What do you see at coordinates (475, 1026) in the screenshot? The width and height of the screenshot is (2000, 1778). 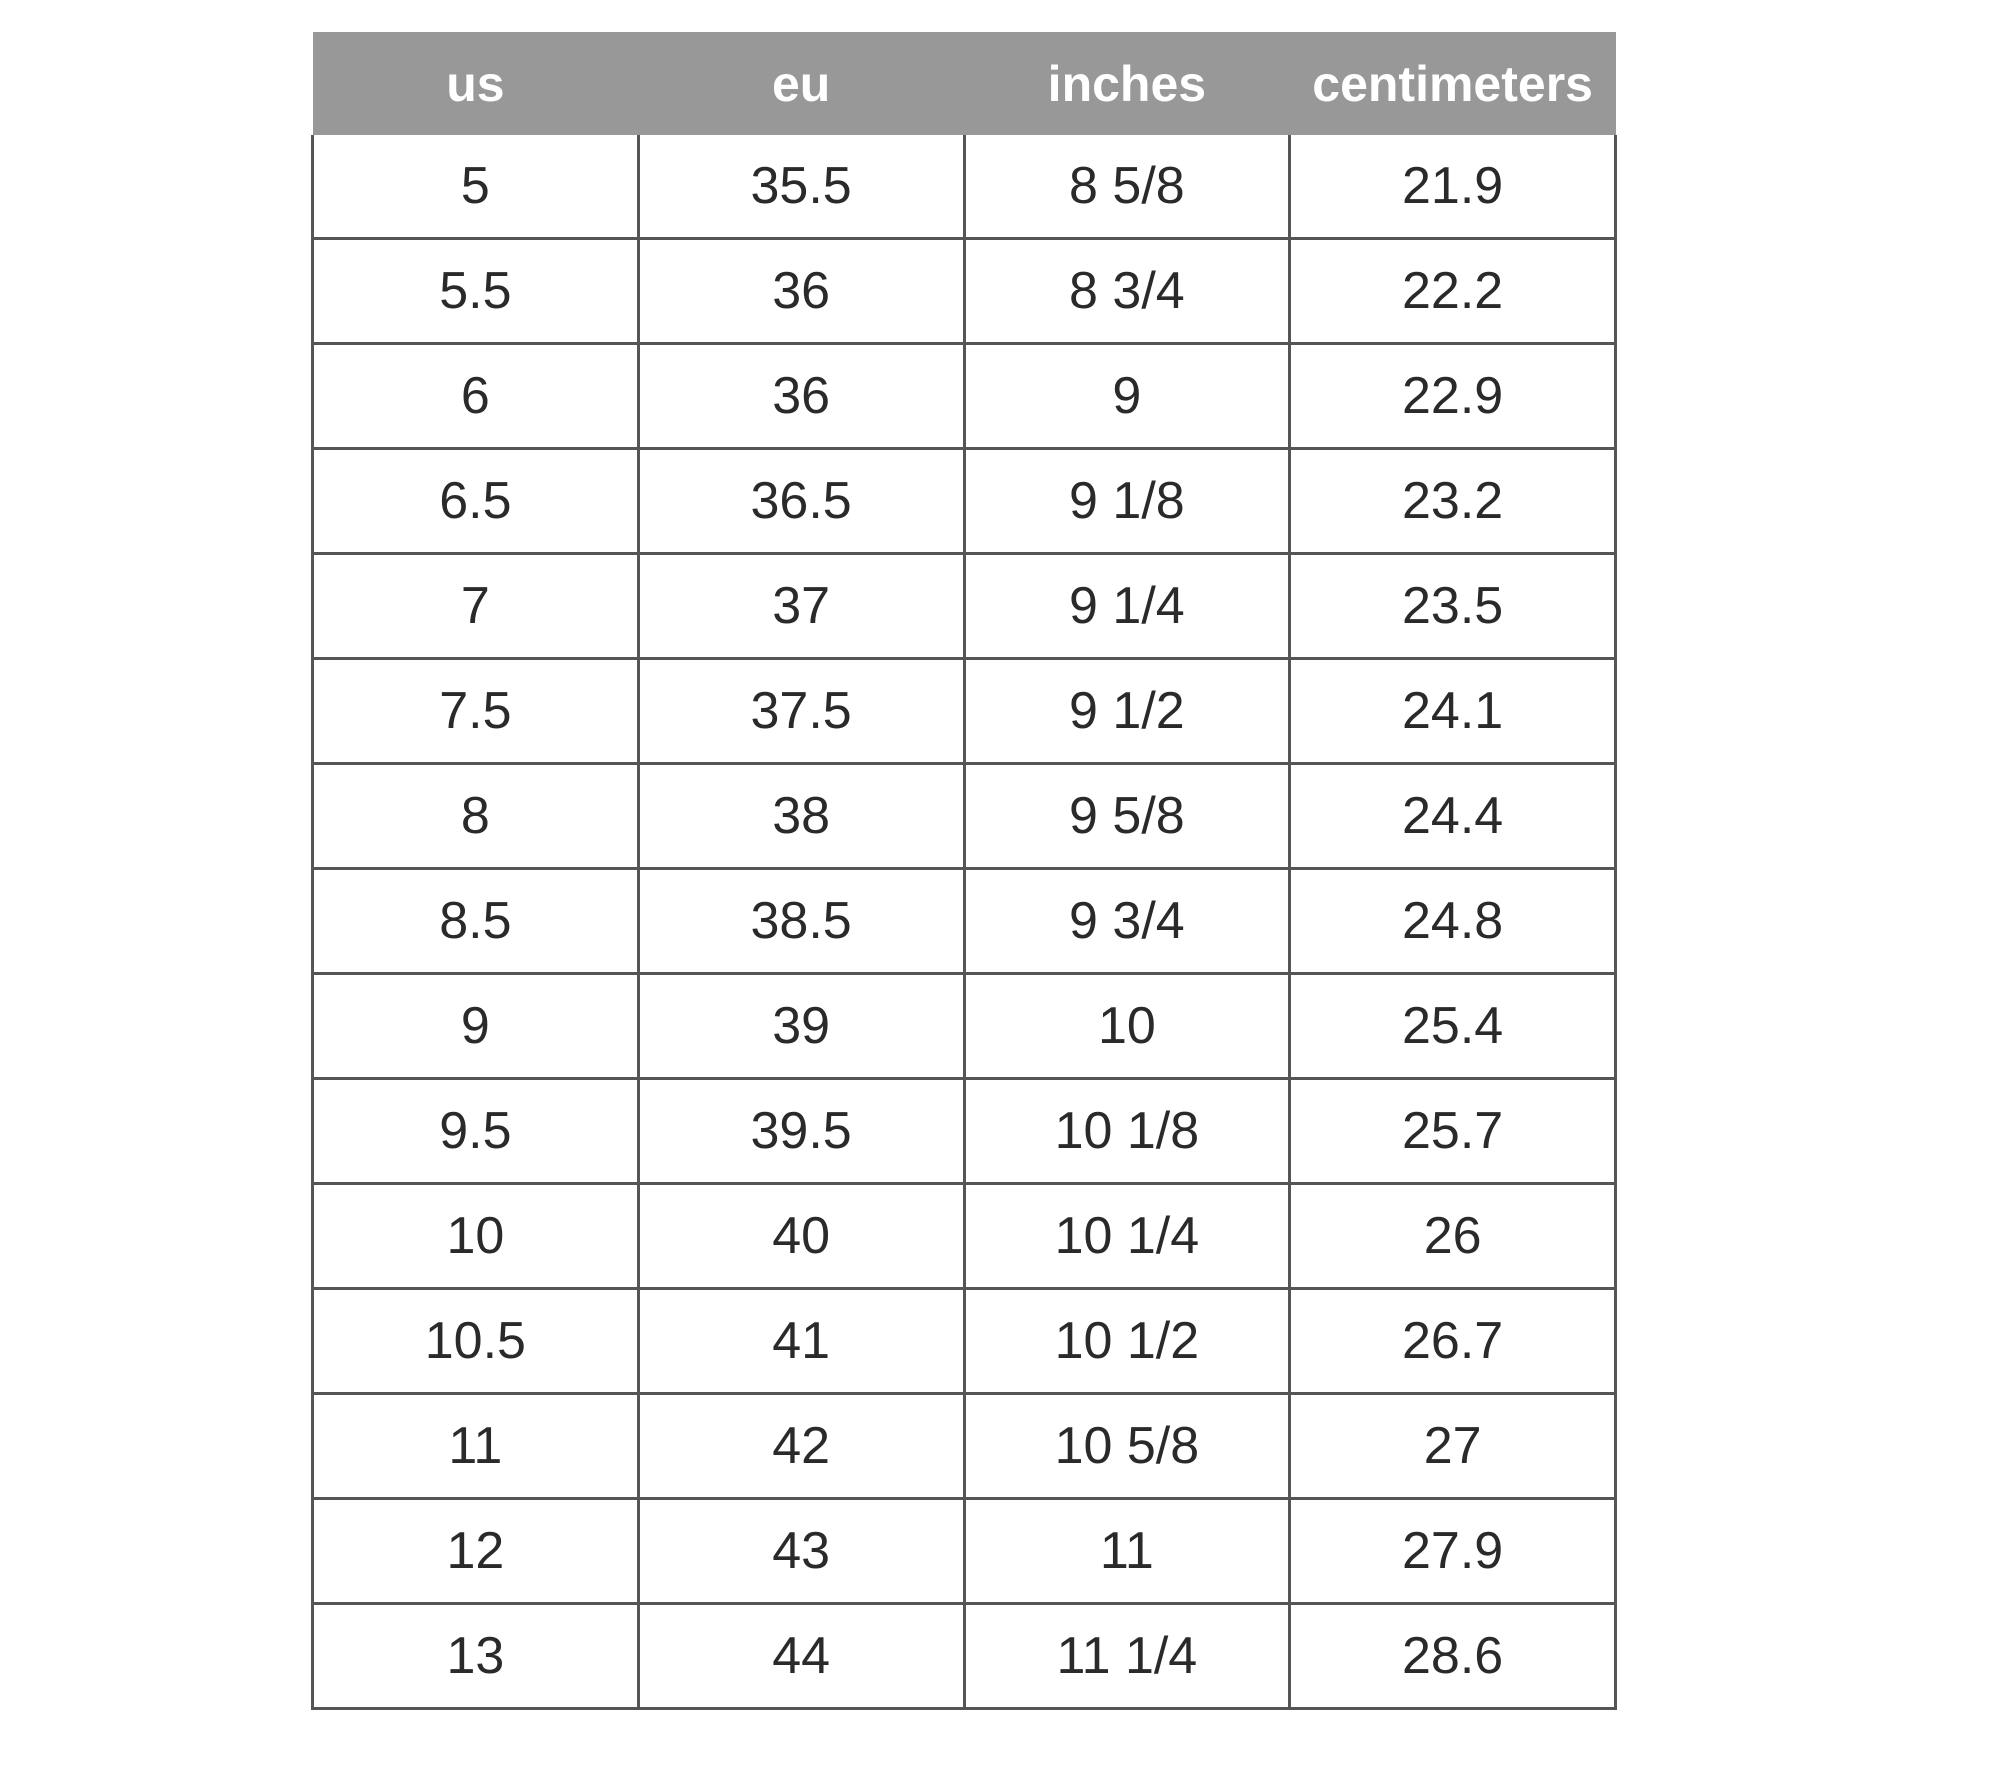 I see `cell-us: 9` at bounding box center [475, 1026].